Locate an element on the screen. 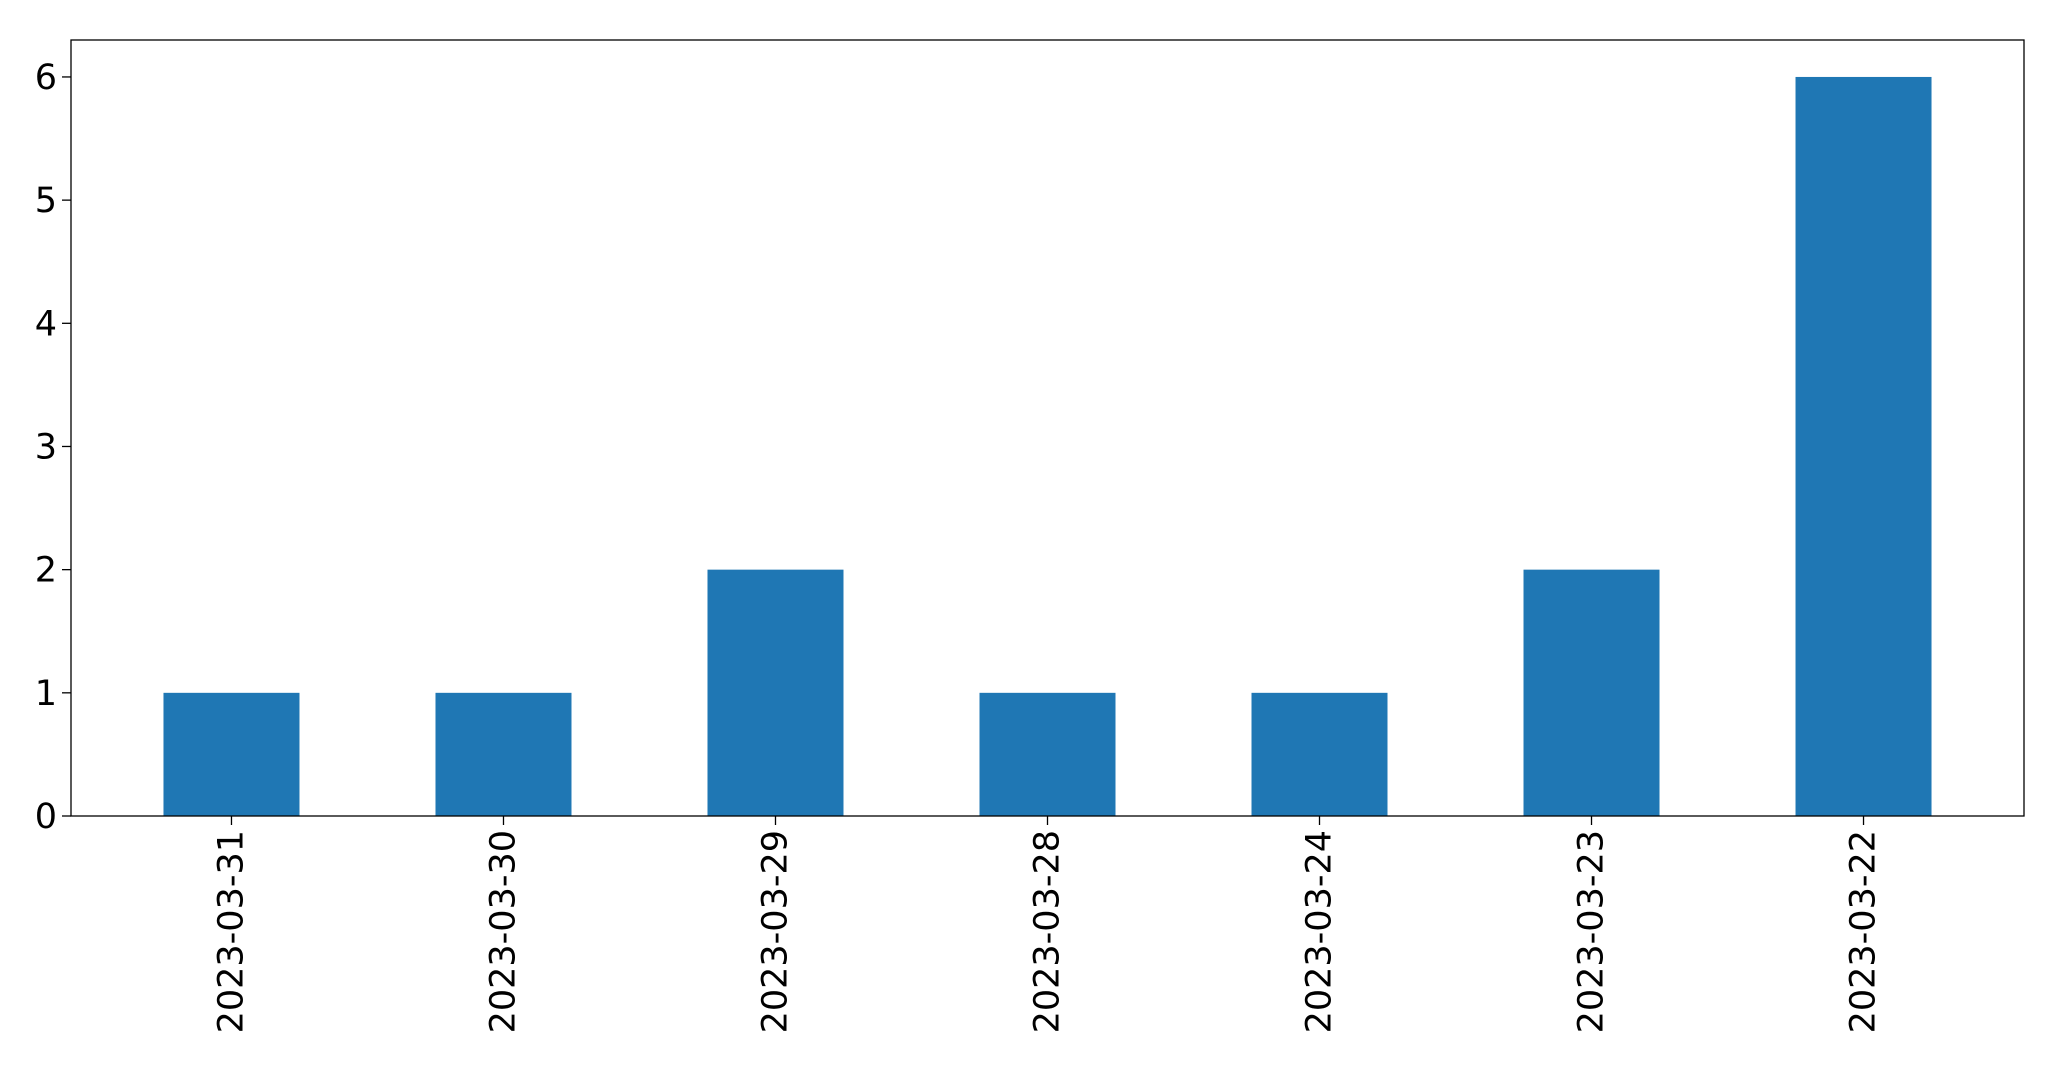 This screenshot has height=1065, width=2049. y-tick-label: 1 is located at coordinates (46, 694).